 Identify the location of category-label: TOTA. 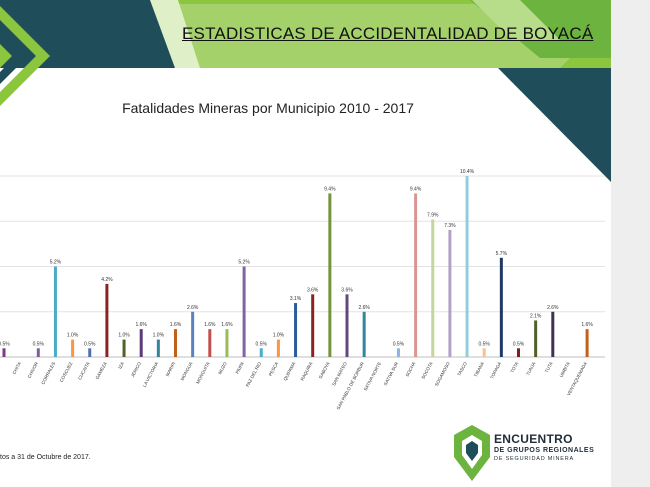
(515, 367).